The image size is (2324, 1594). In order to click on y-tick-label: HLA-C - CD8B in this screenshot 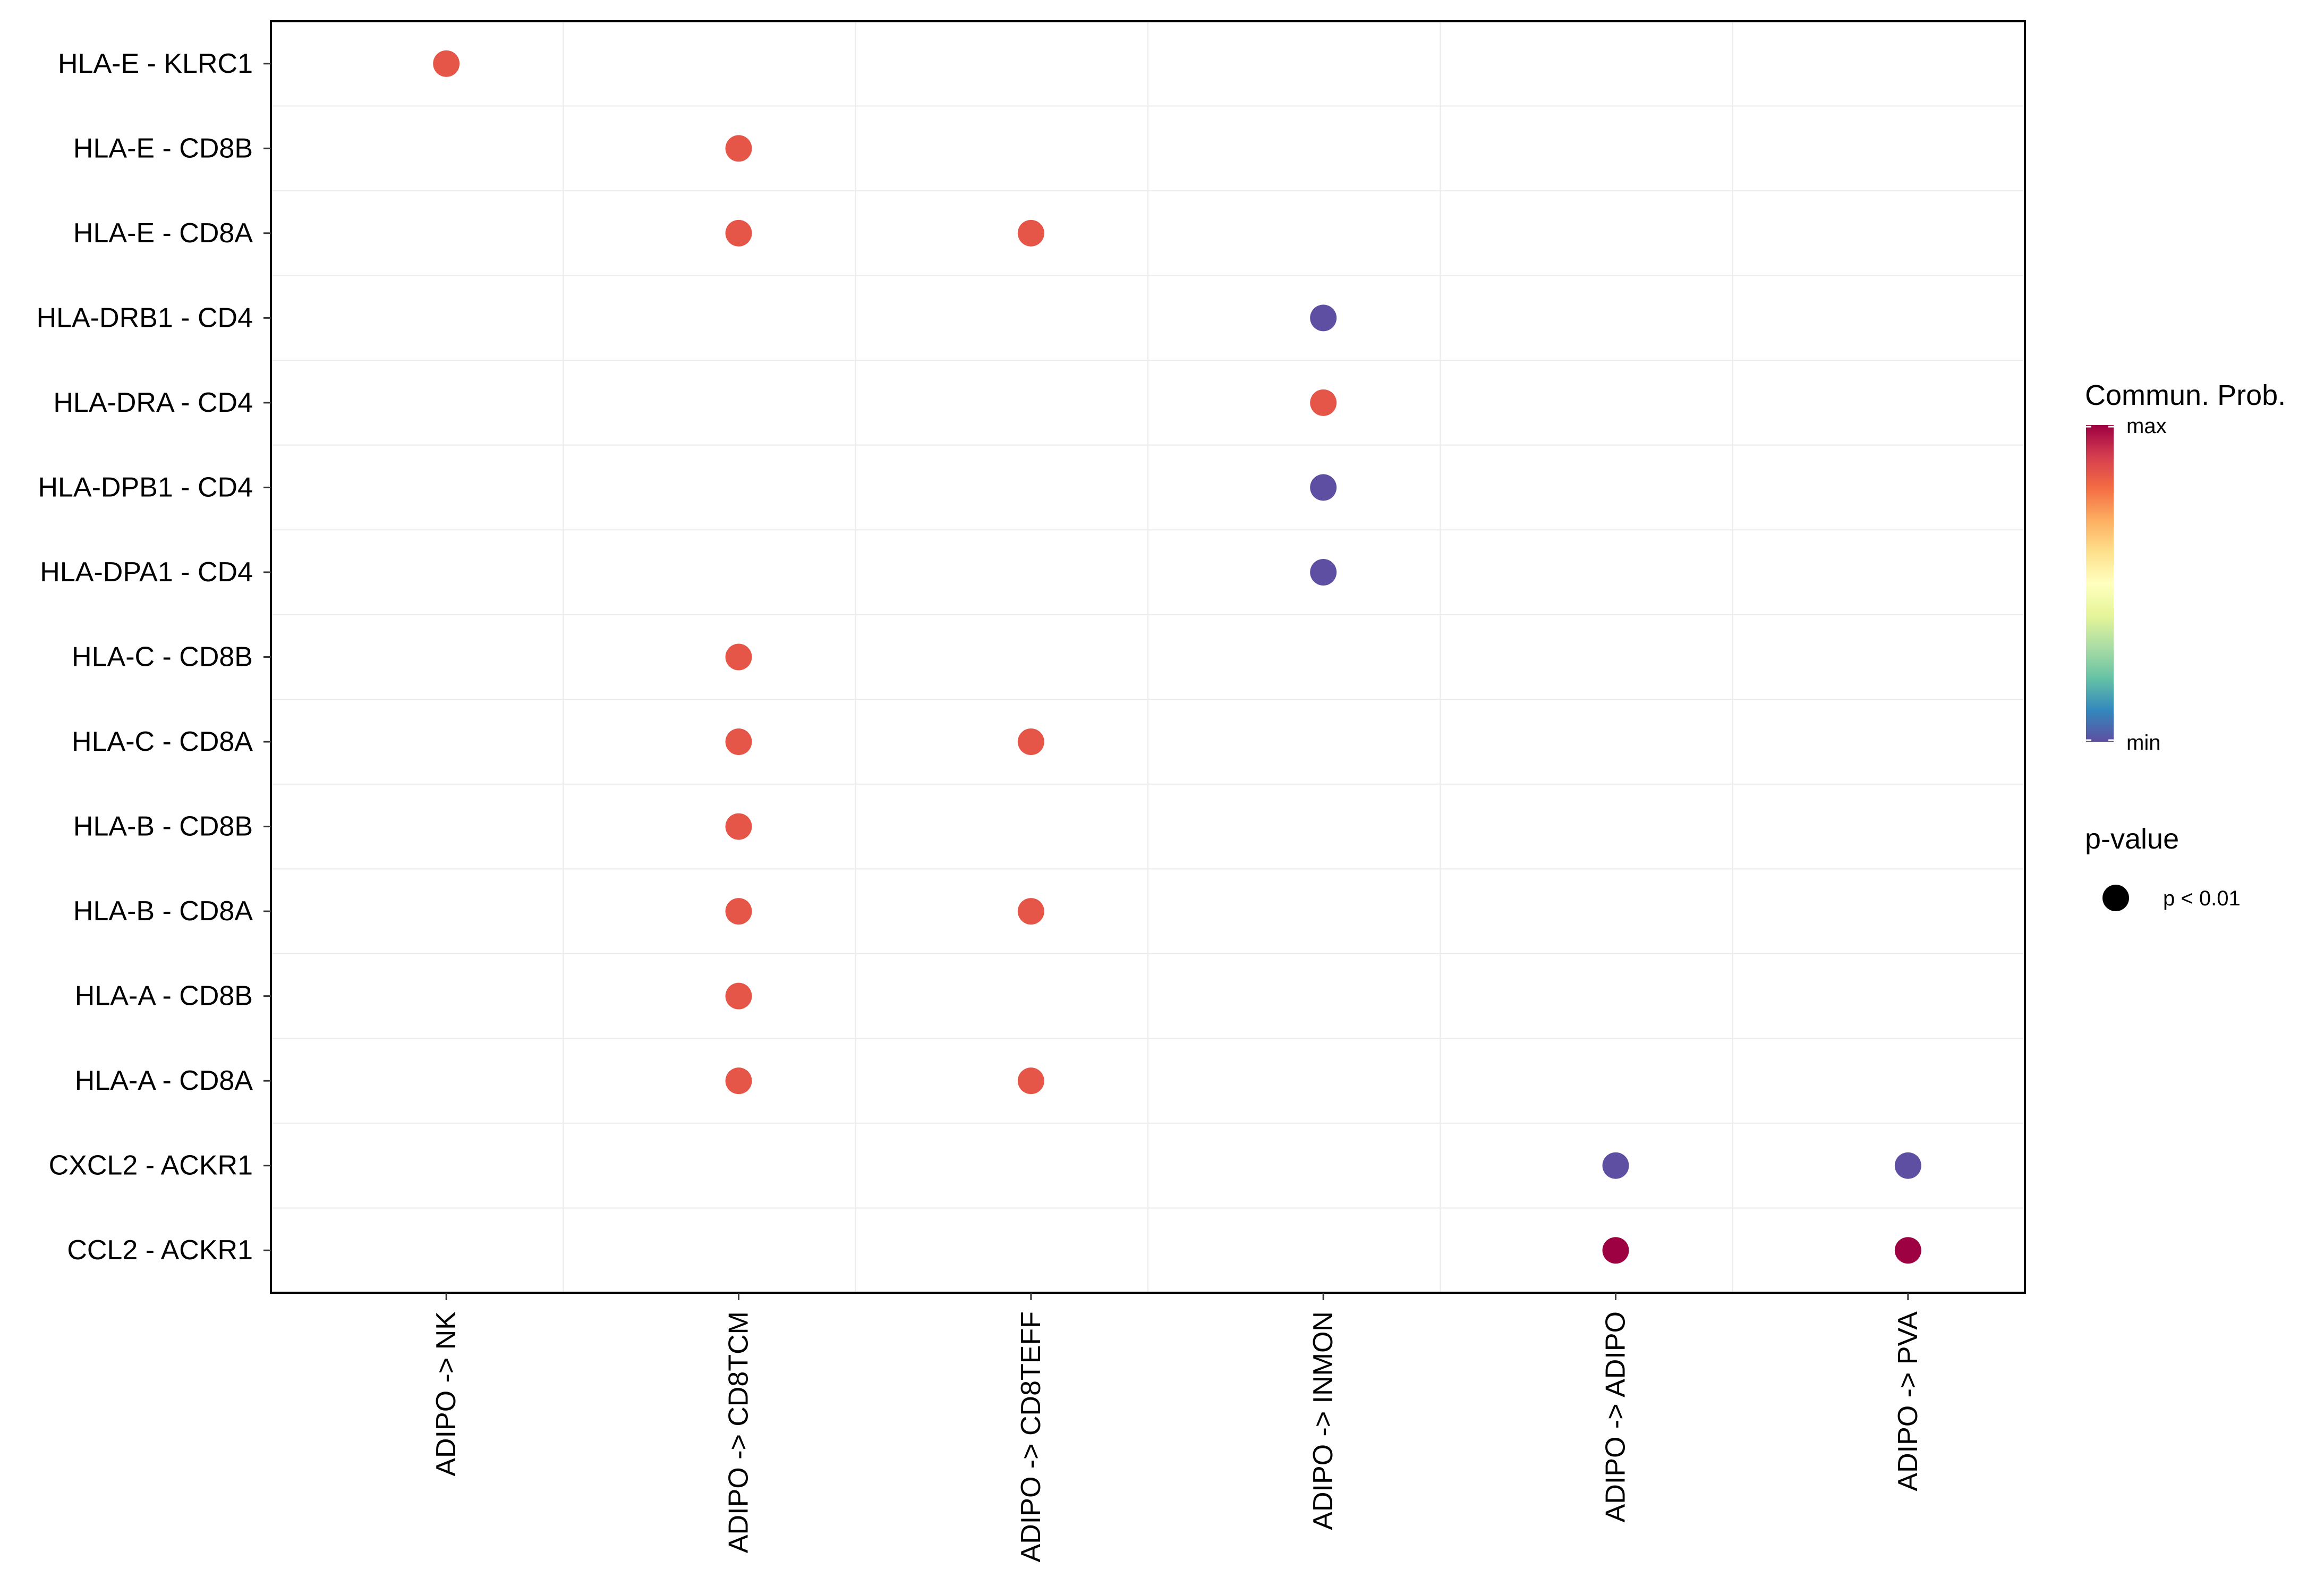, I will do `click(162, 657)`.